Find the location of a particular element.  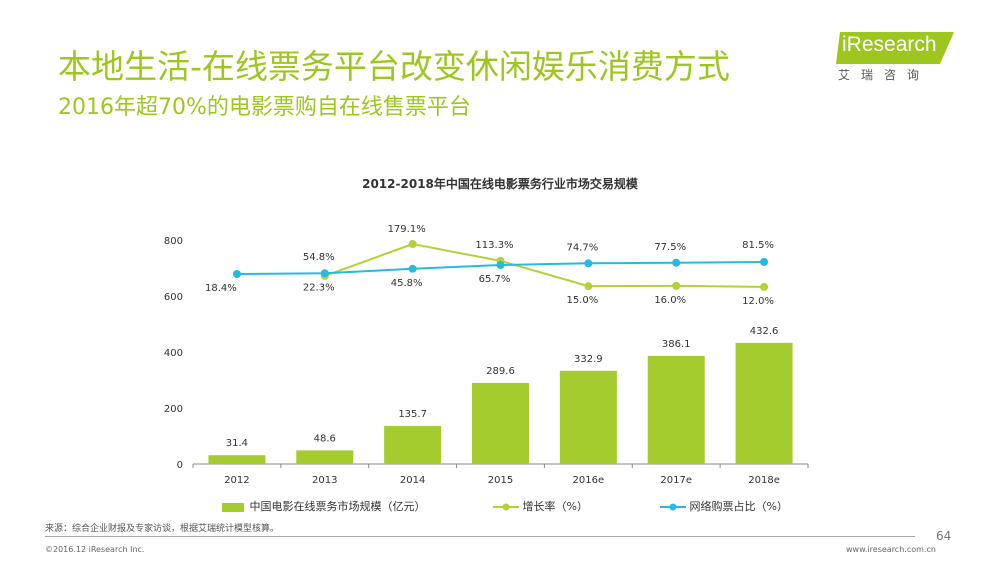

x-tick-label: 2012 is located at coordinates (236, 480).